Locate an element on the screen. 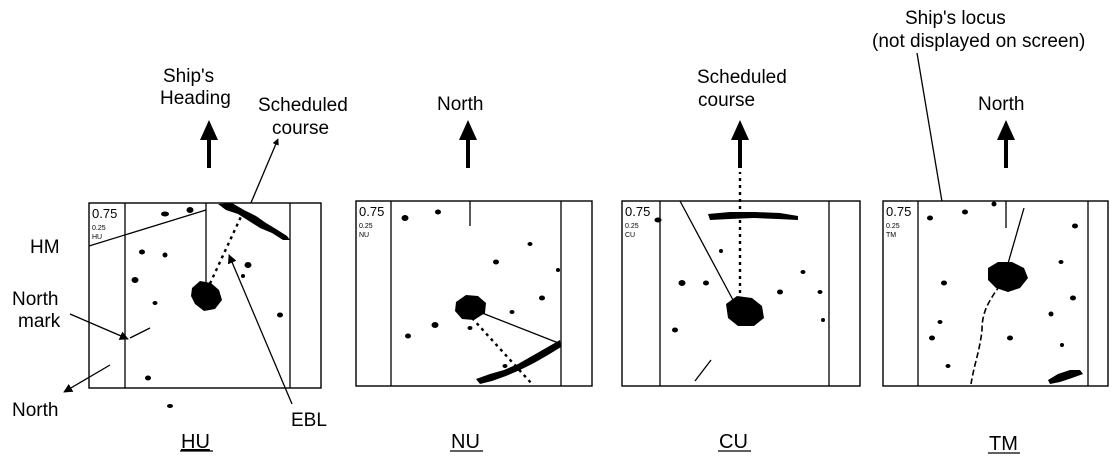 The height and width of the screenshot is (460, 1118). hu-ring-readout: 0.25 is located at coordinates (99, 228).